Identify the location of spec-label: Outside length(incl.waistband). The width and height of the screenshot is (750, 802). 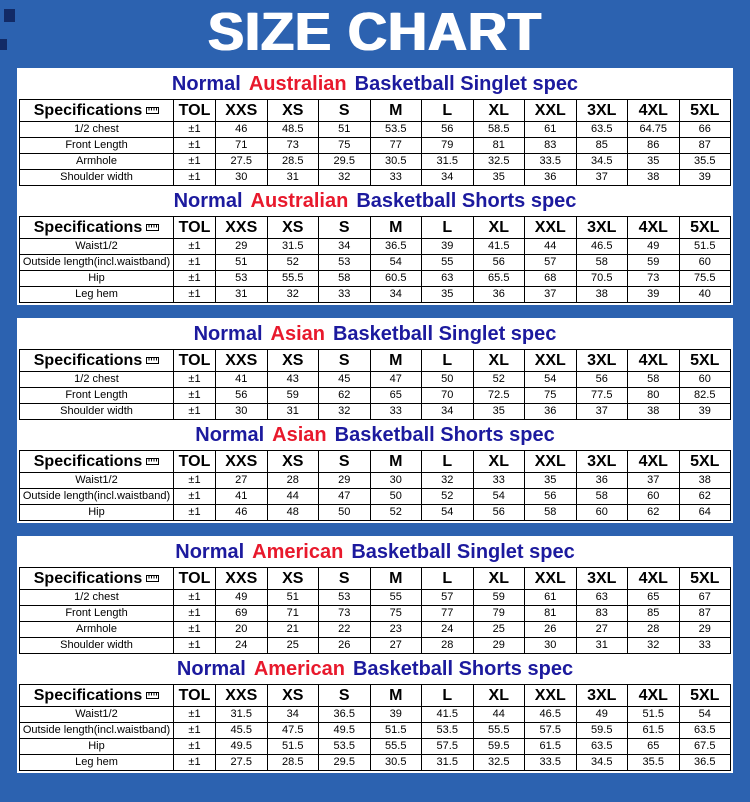
(96, 730).